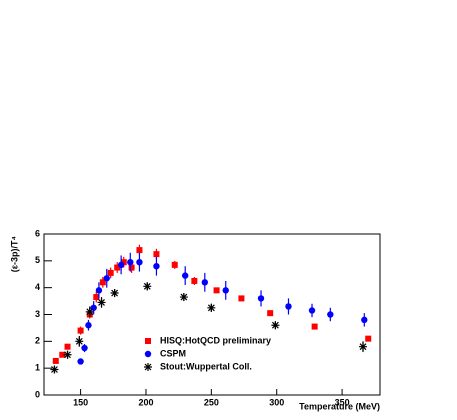 This screenshot has height=420, width=457. I want to click on legend-label: Stout:Wuppertal Coll., so click(206, 366).